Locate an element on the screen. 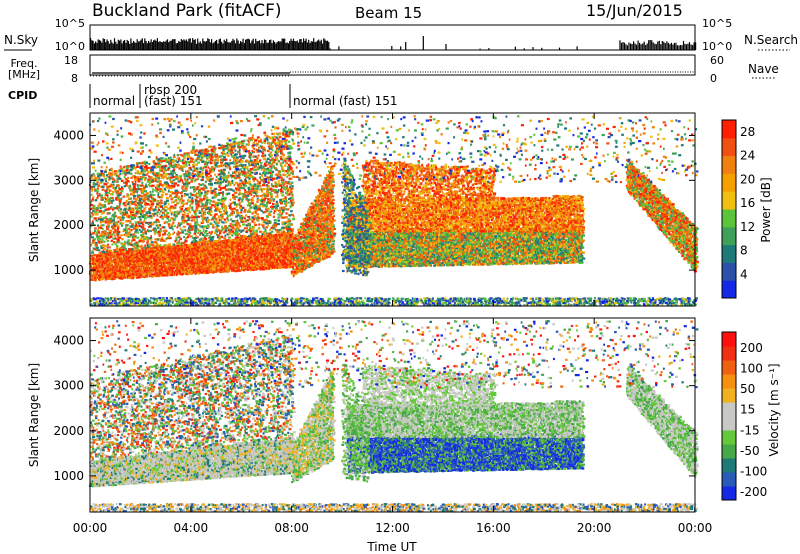  power-colorbar-tick: 16 is located at coordinates (747, 203).